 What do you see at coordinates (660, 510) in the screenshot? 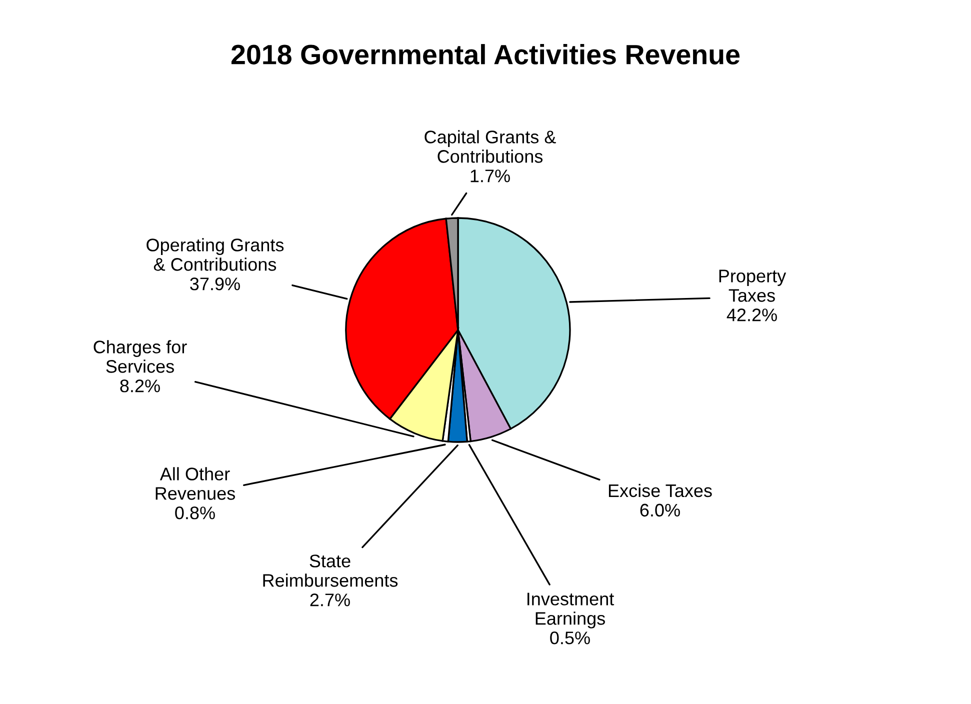
I see `data-label: 6.0%` at bounding box center [660, 510].